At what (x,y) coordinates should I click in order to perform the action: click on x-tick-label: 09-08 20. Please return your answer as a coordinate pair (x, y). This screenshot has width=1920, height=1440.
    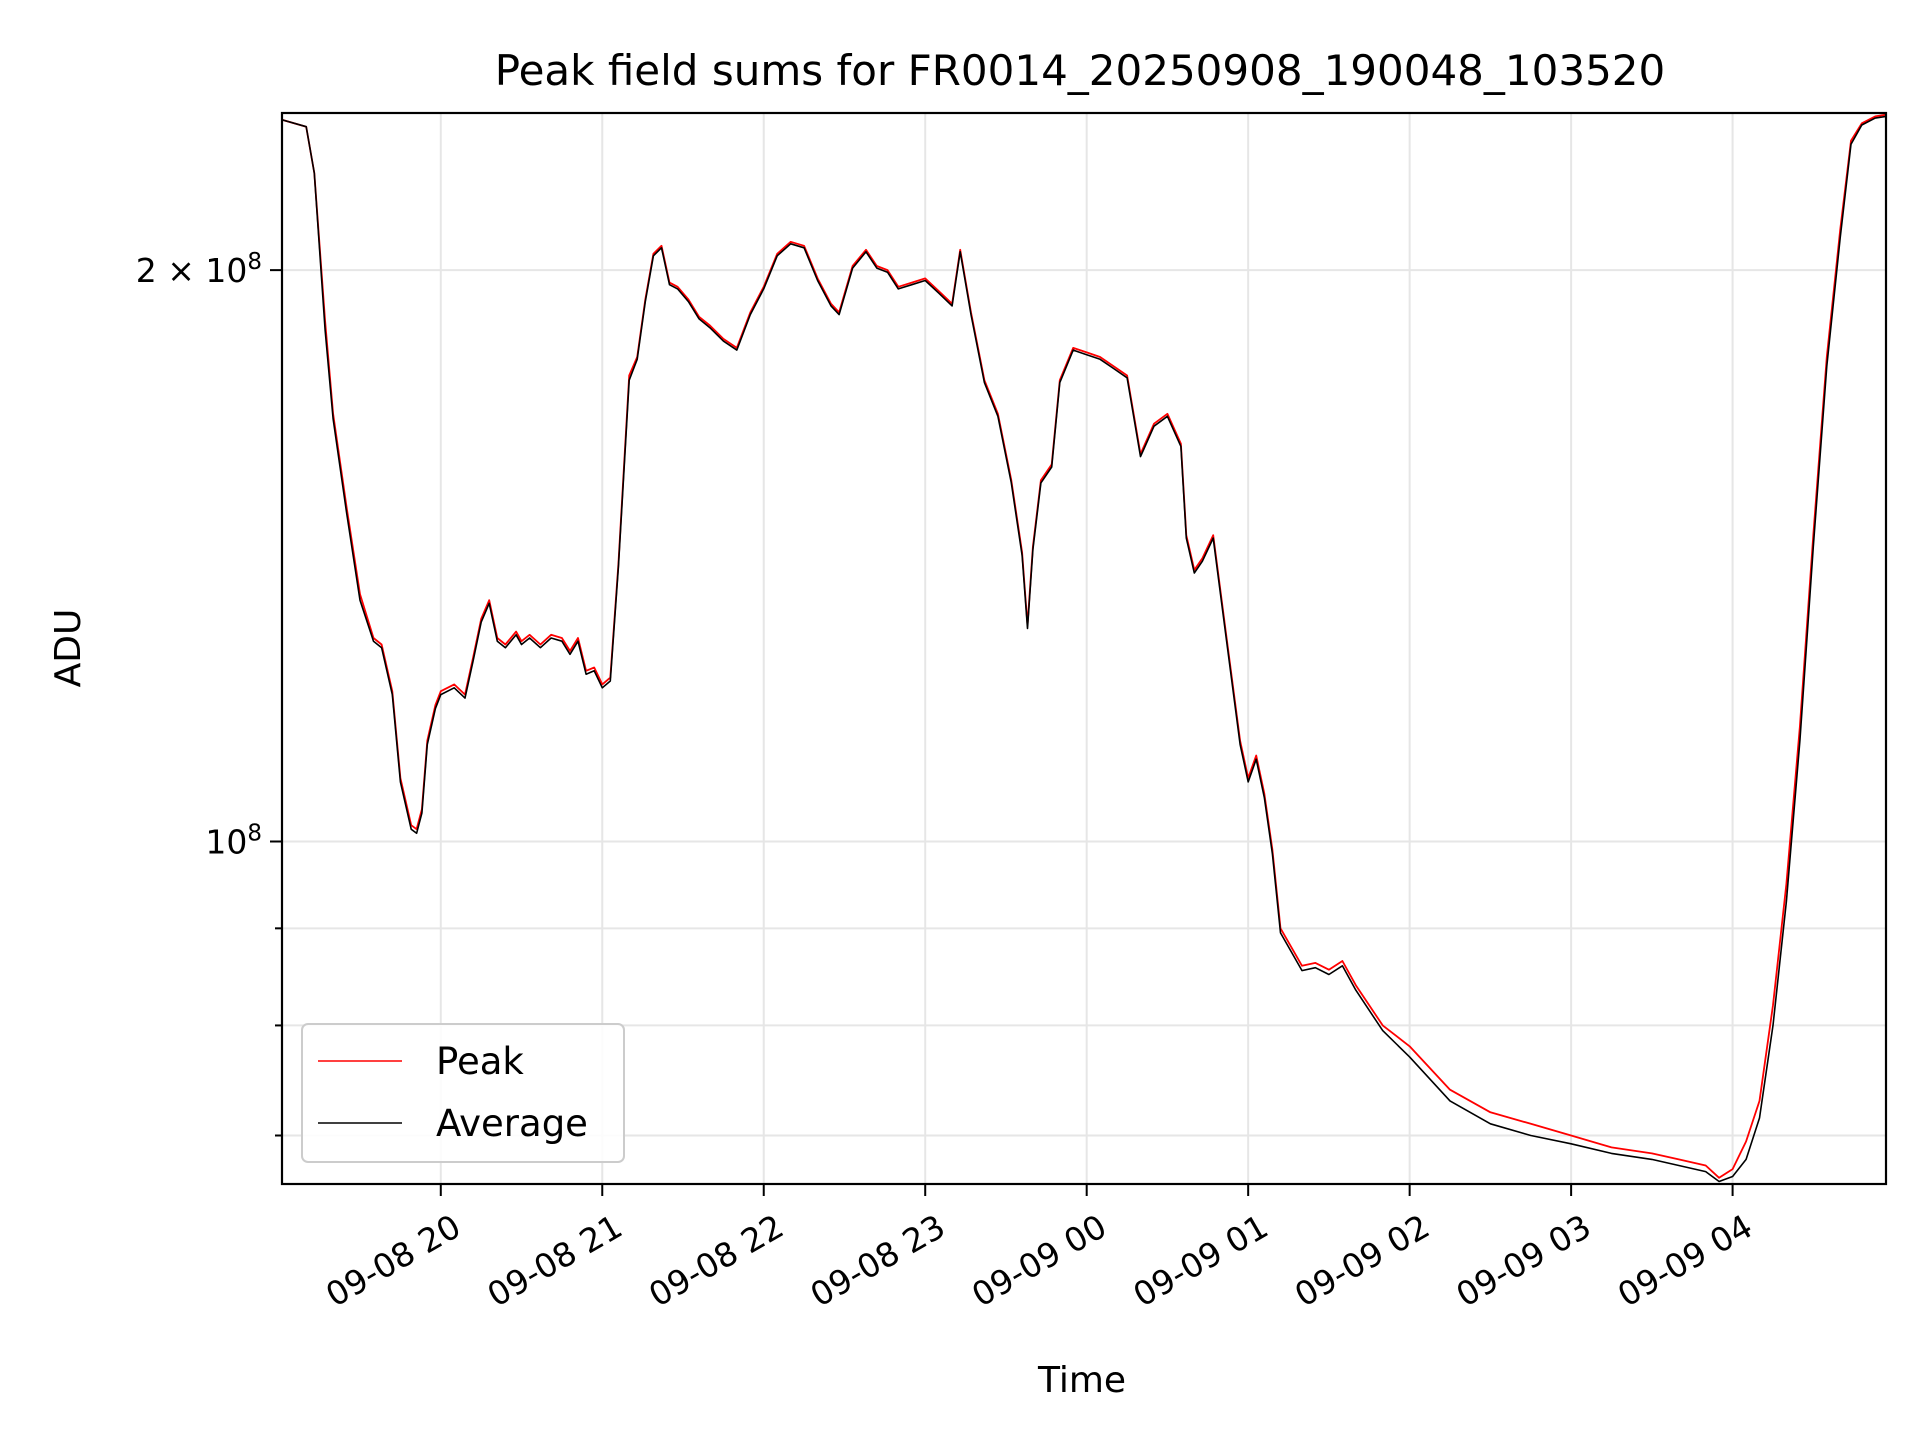
    Looking at the image, I should click on (393, 1261).